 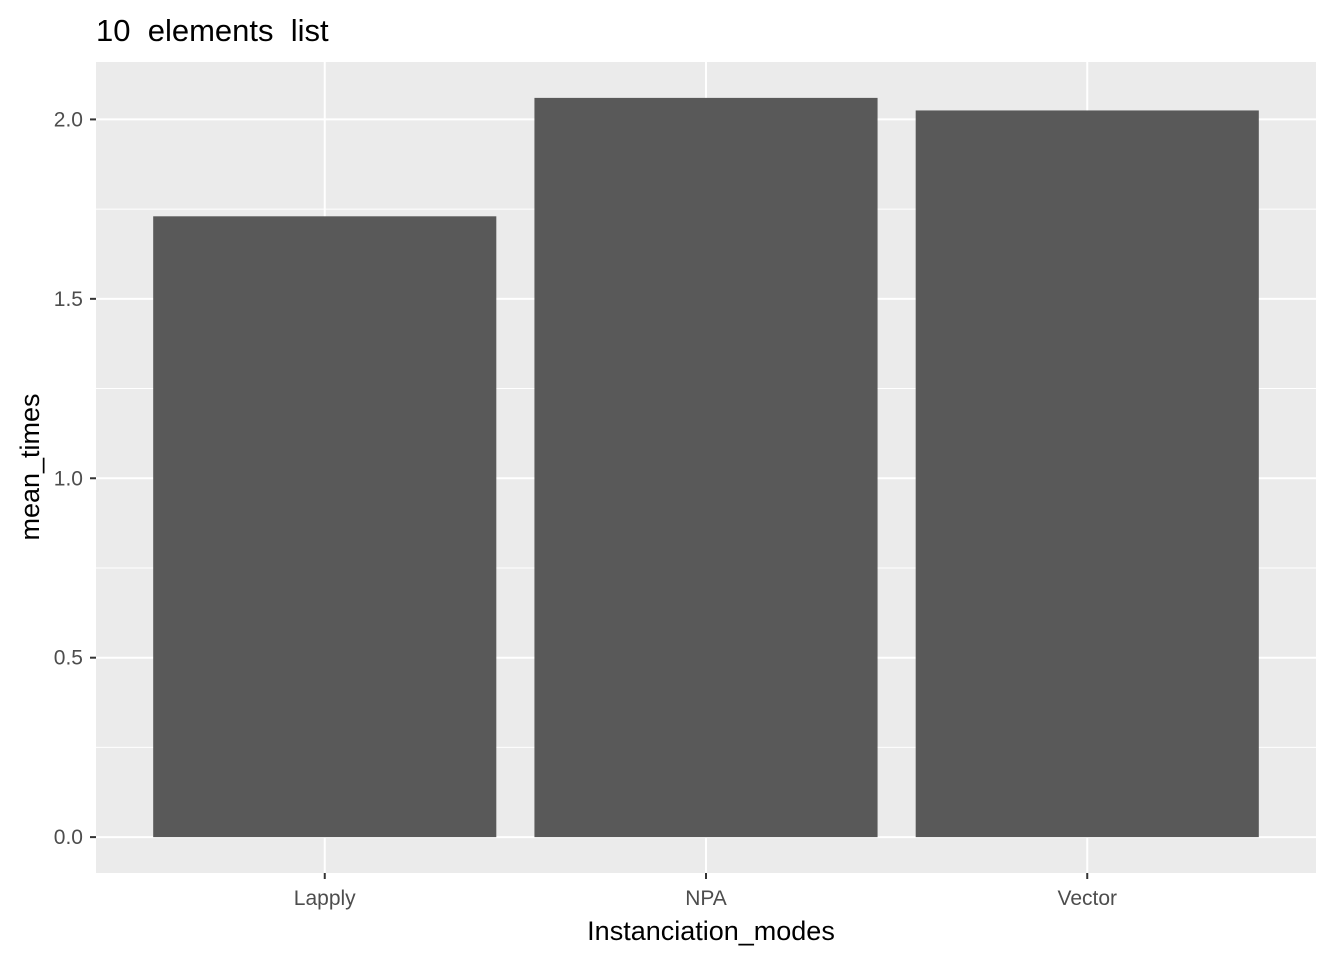 What do you see at coordinates (68, 658) in the screenshot?
I see `y-tick-label: 0.5` at bounding box center [68, 658].